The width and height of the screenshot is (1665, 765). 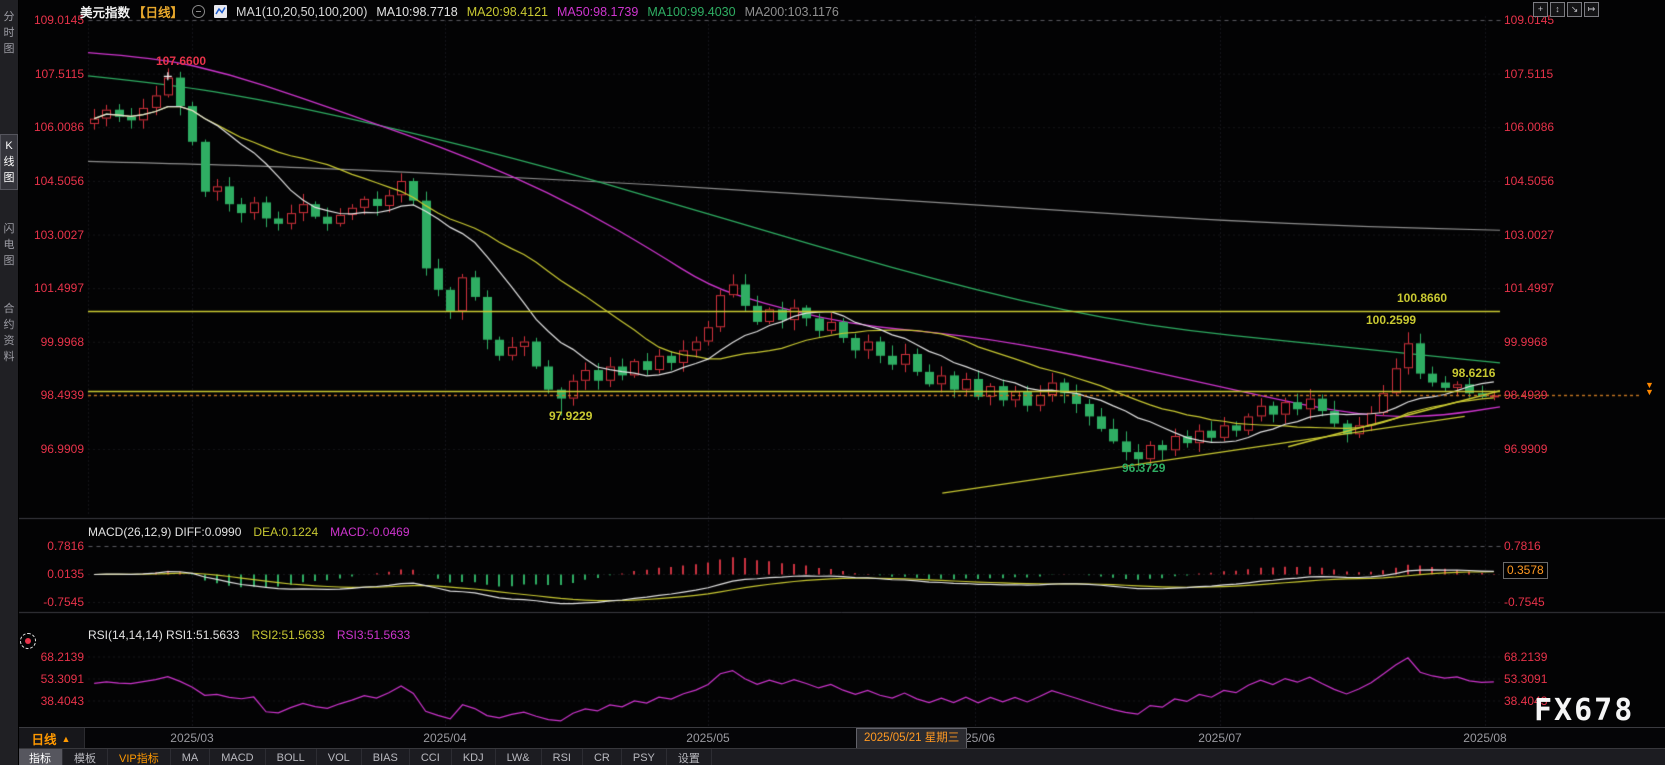 I want to click on macd-axis-label-left: -0.7545, so click(x=63, y=602).